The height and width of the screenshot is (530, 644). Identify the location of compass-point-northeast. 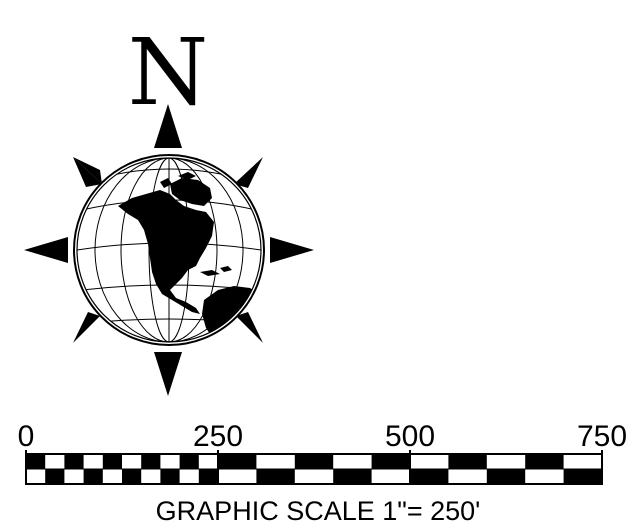
(248, 172).